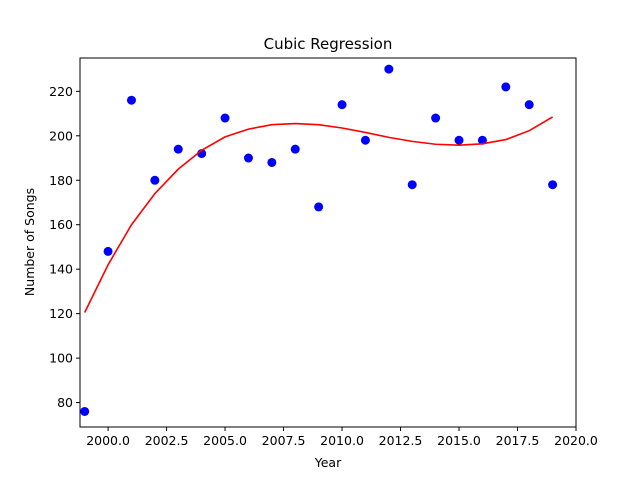 This screenshot has height=480, width=640. Describe the element at coordinates (576, 440) in the screenshot. I see `x-tick-label: 2020.0` at that location.